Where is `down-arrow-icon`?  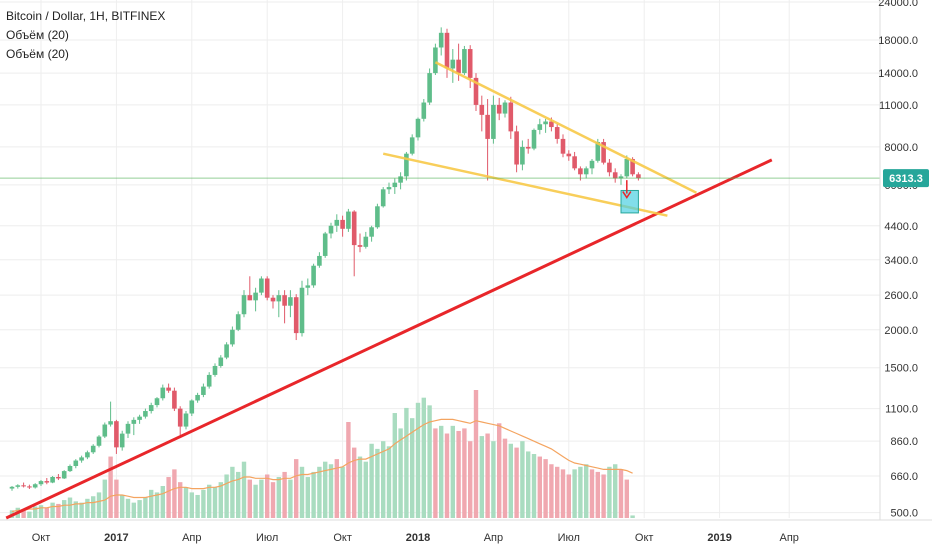
down-arrow-icon is located at coordinates (627, 189).